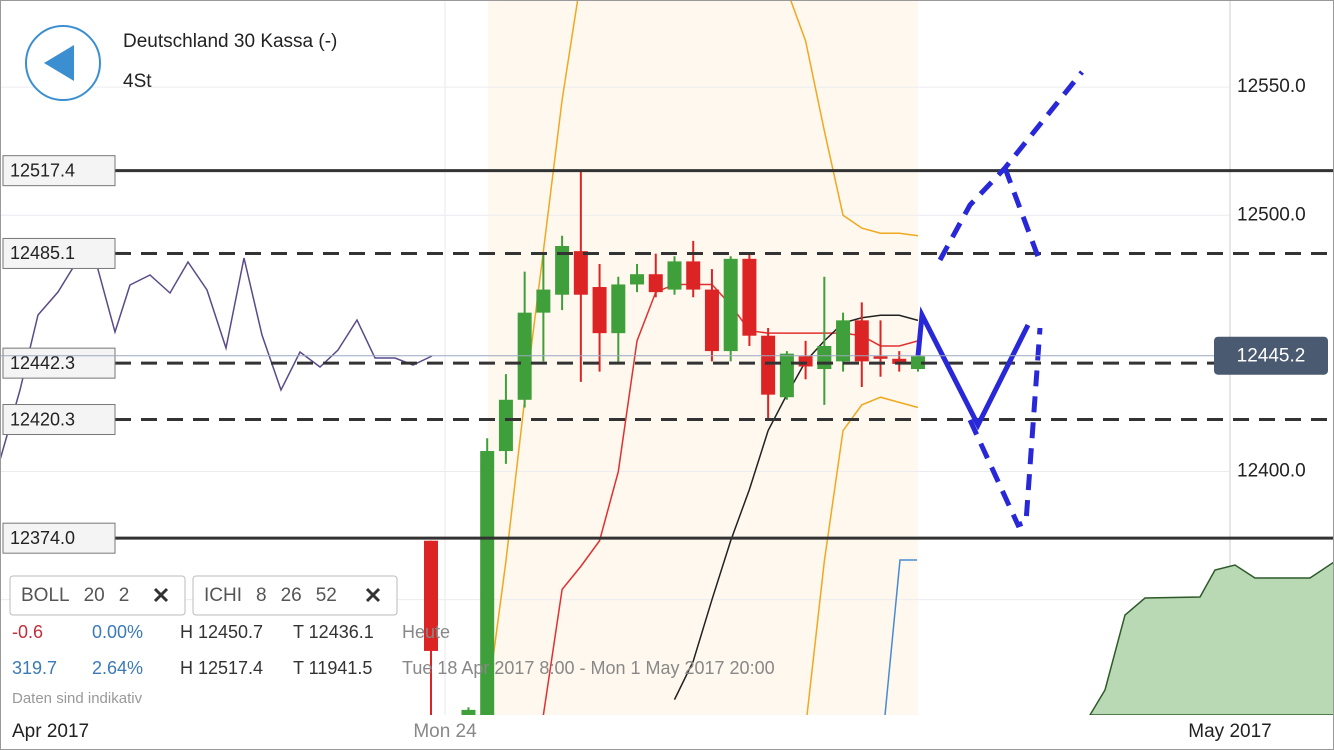 Image resolution: width=1334 pixels, height=750 pixels. I want to click on cloud, so click(1211, 638).